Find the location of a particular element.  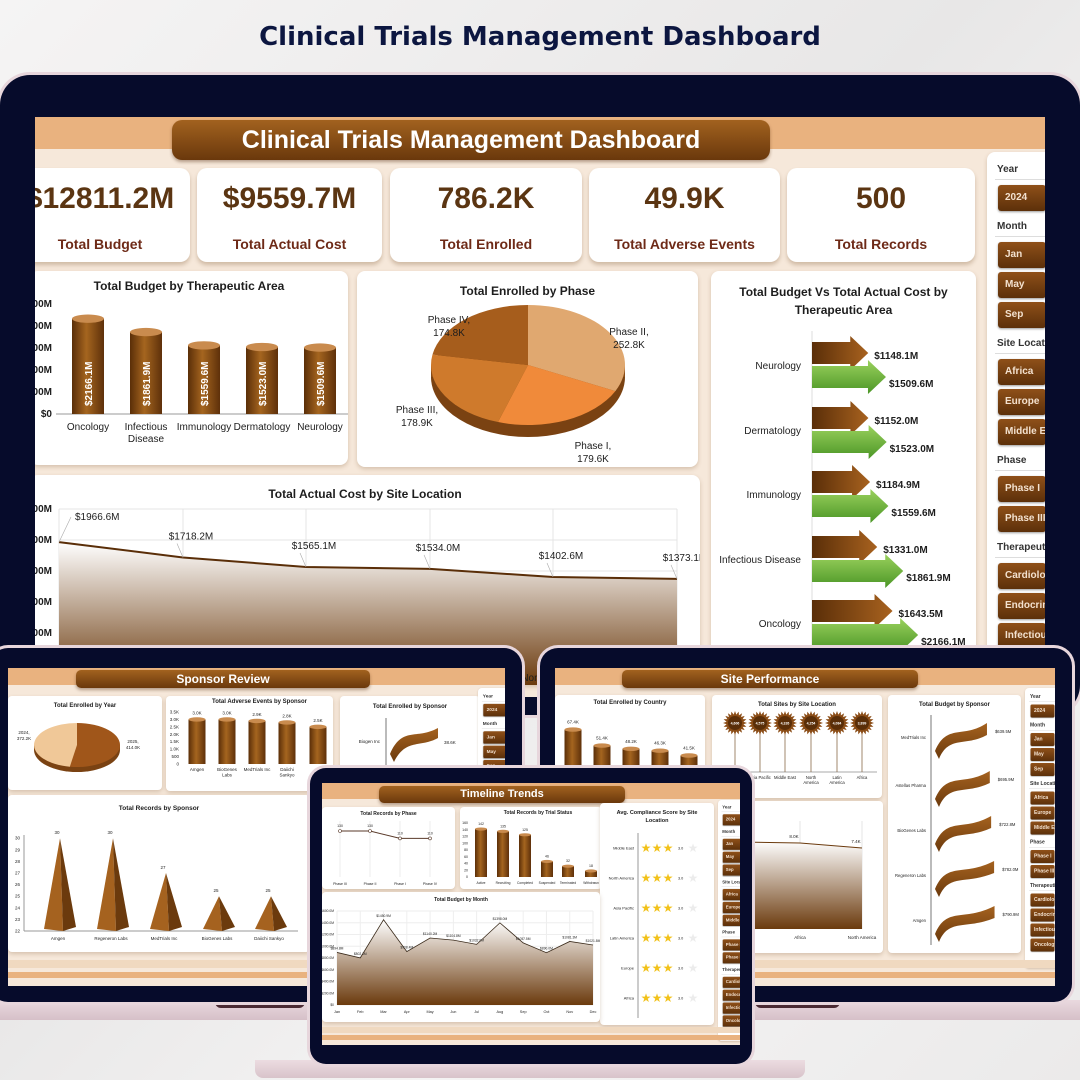

y-tick-label: $2000M is located at coordinates (43, 326).